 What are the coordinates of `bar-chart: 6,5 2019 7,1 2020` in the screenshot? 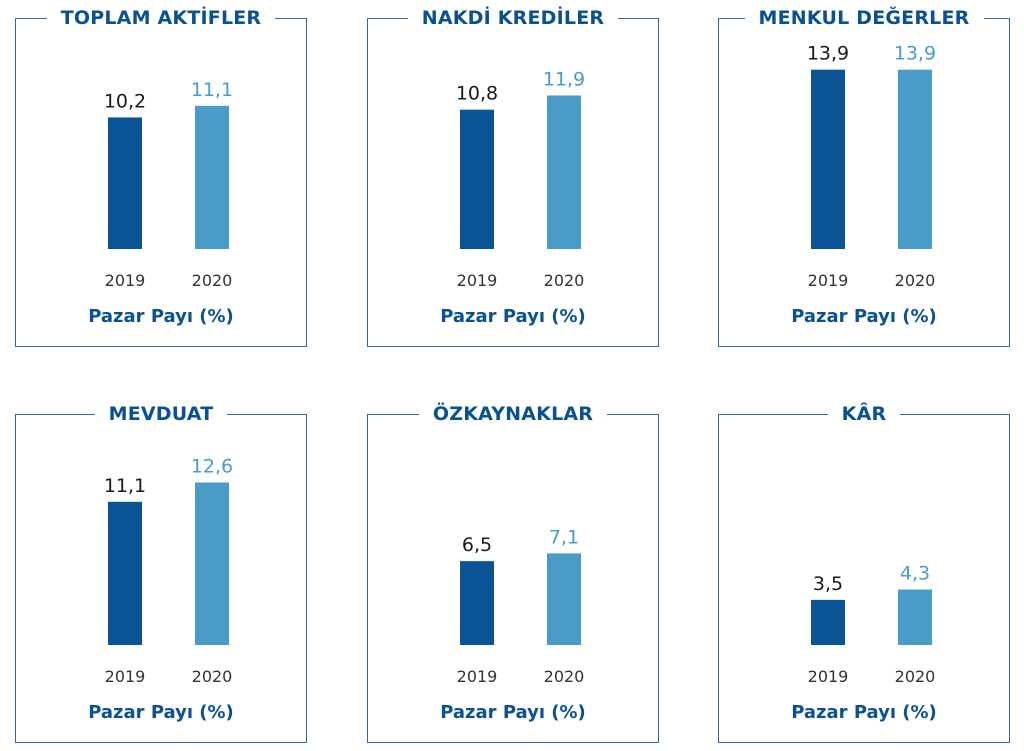 It's located at (521, 606).